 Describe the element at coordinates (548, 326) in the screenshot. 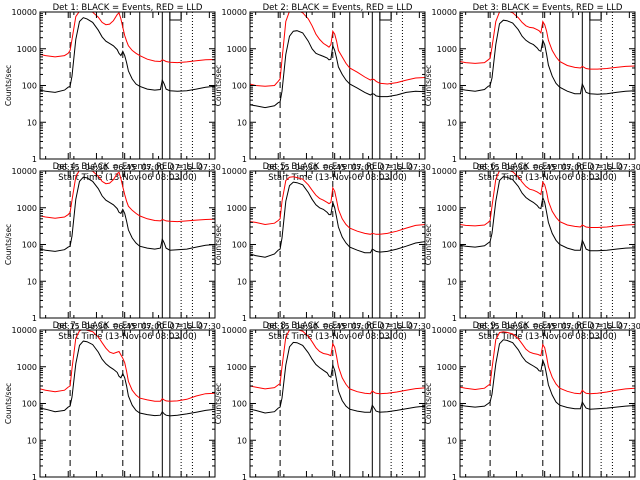

I see `panel-title: Det 9: BLACK = Events, RED = LLD` at that location.